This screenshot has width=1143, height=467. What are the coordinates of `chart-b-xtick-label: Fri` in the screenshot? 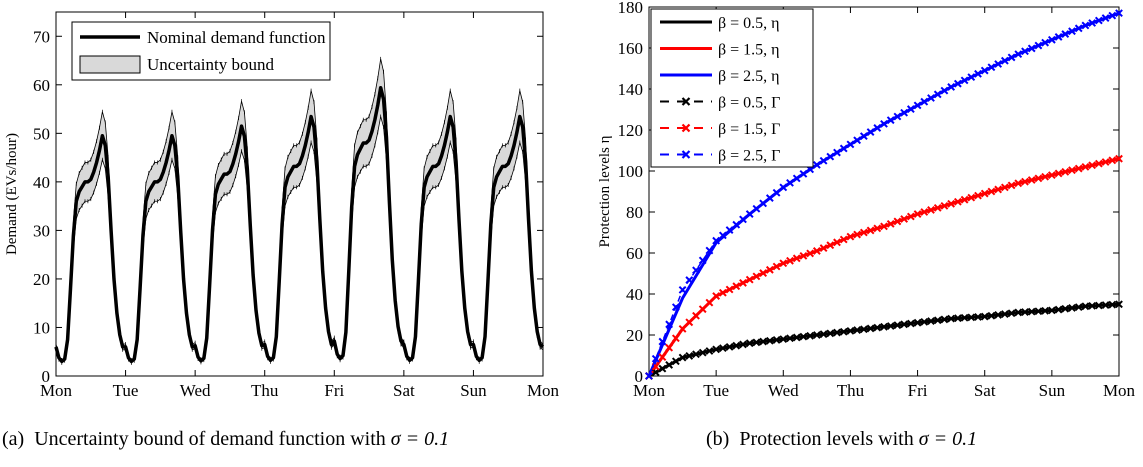 It's located at (918, 390).